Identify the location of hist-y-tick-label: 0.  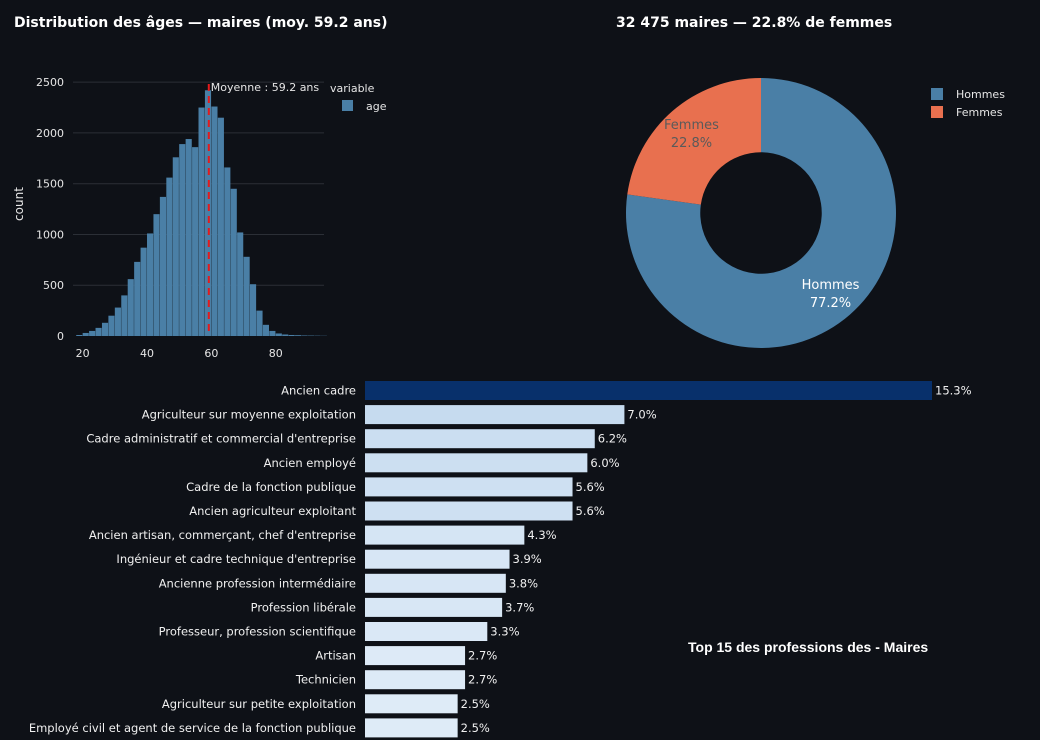
(60, 336).